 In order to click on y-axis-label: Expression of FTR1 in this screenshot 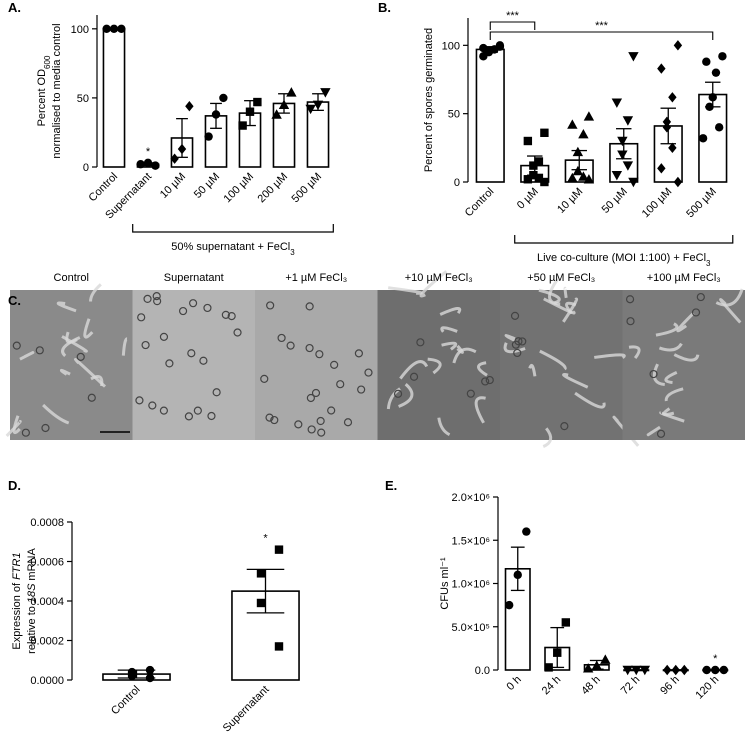, I will do `click(17, 600)`.